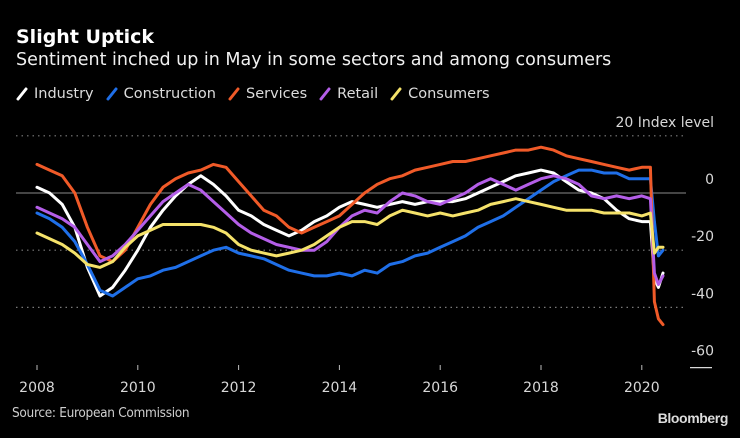 This screenshot has width=740, height=438. I want to click on x-tick-label: 2012, so click(239, 388).